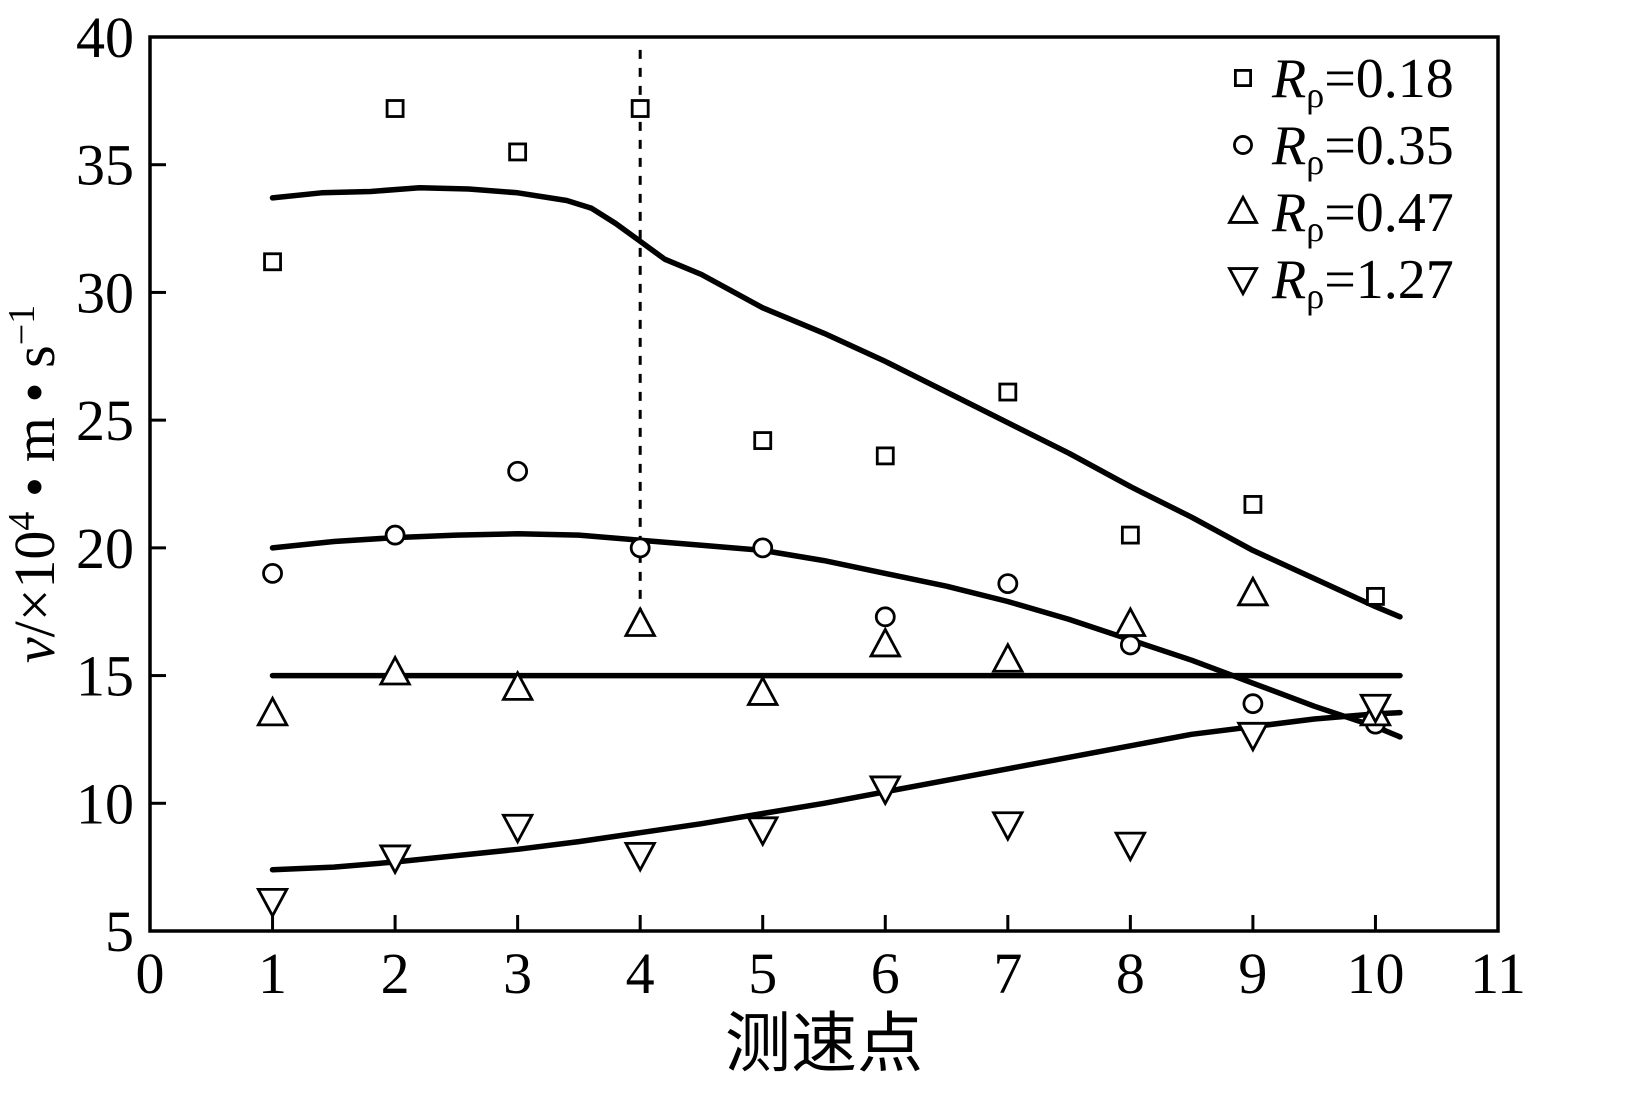 The image size is (1644, 1106). Describe the element at coordinates (1362, 81) in the screenshot. I see `legend-label: Rρ=0.18` at that location.